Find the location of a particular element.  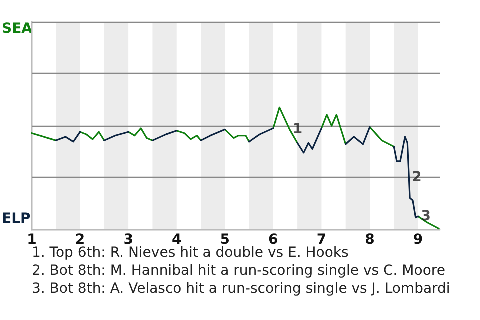

text: SEA is located at coordinates (17, 29).